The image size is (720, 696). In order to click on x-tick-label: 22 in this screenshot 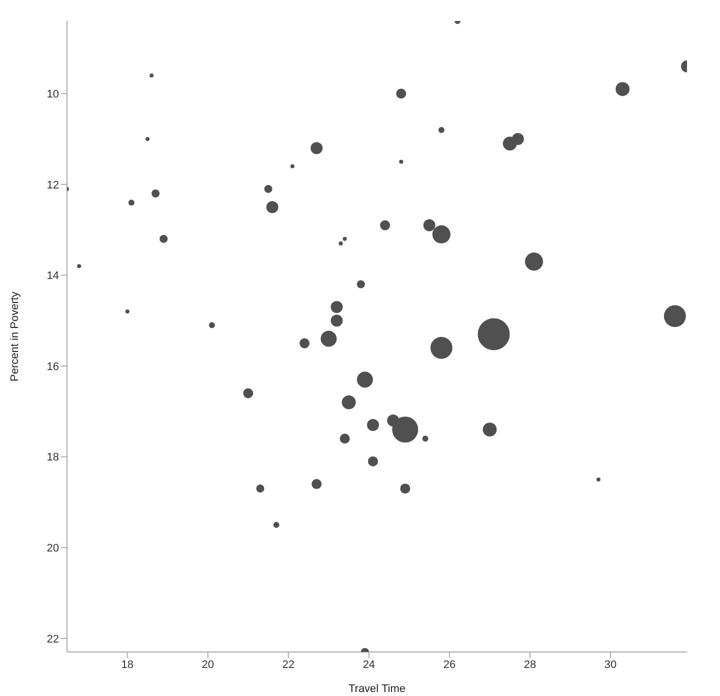, I will do `click(288, 664)`.